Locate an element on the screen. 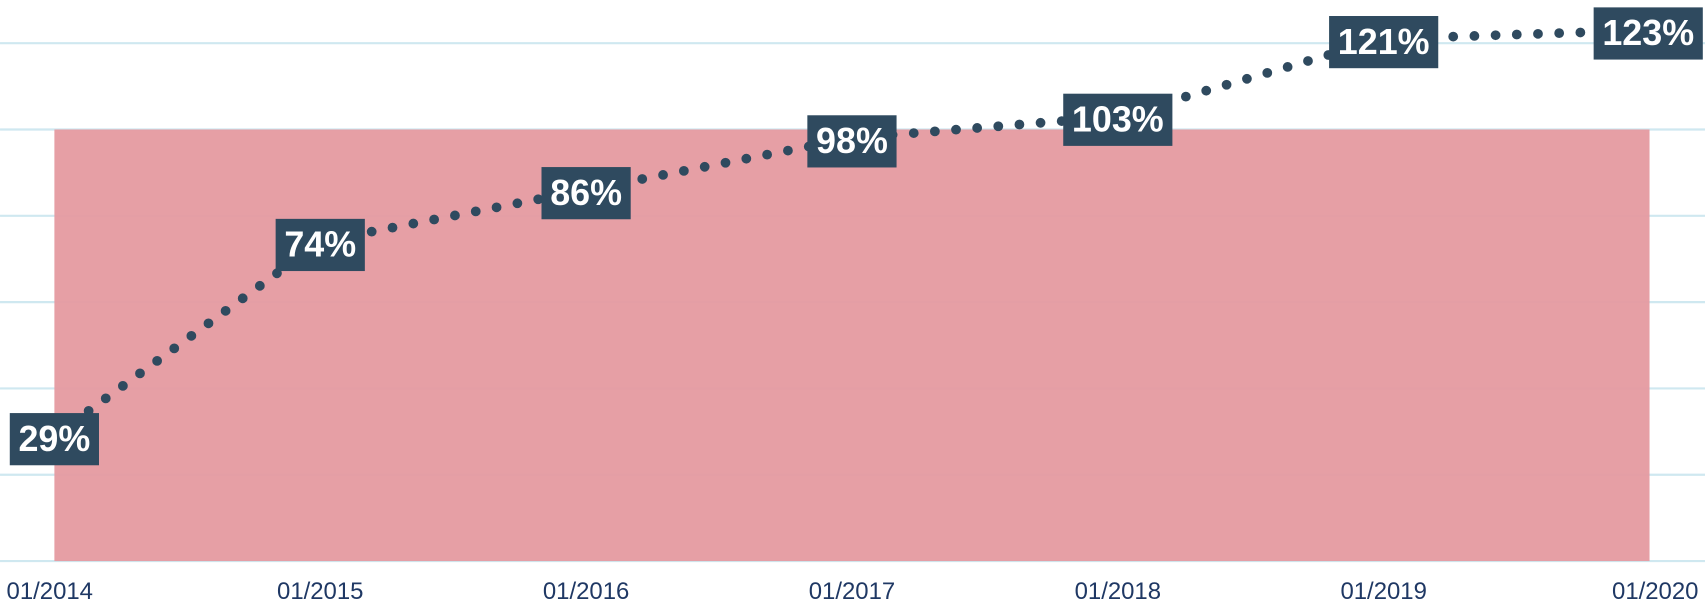 The width and height of the screenshot is (1705, 610). x-tick-label: 01/2017 is located at coordinates (852, 591).